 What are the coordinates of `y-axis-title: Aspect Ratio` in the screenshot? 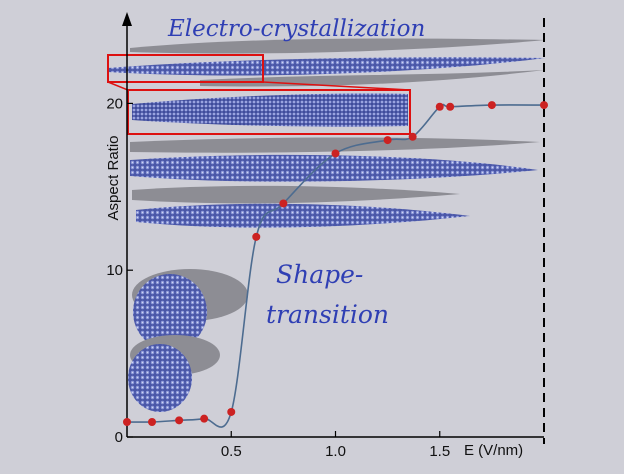 It's located at (113, 177).